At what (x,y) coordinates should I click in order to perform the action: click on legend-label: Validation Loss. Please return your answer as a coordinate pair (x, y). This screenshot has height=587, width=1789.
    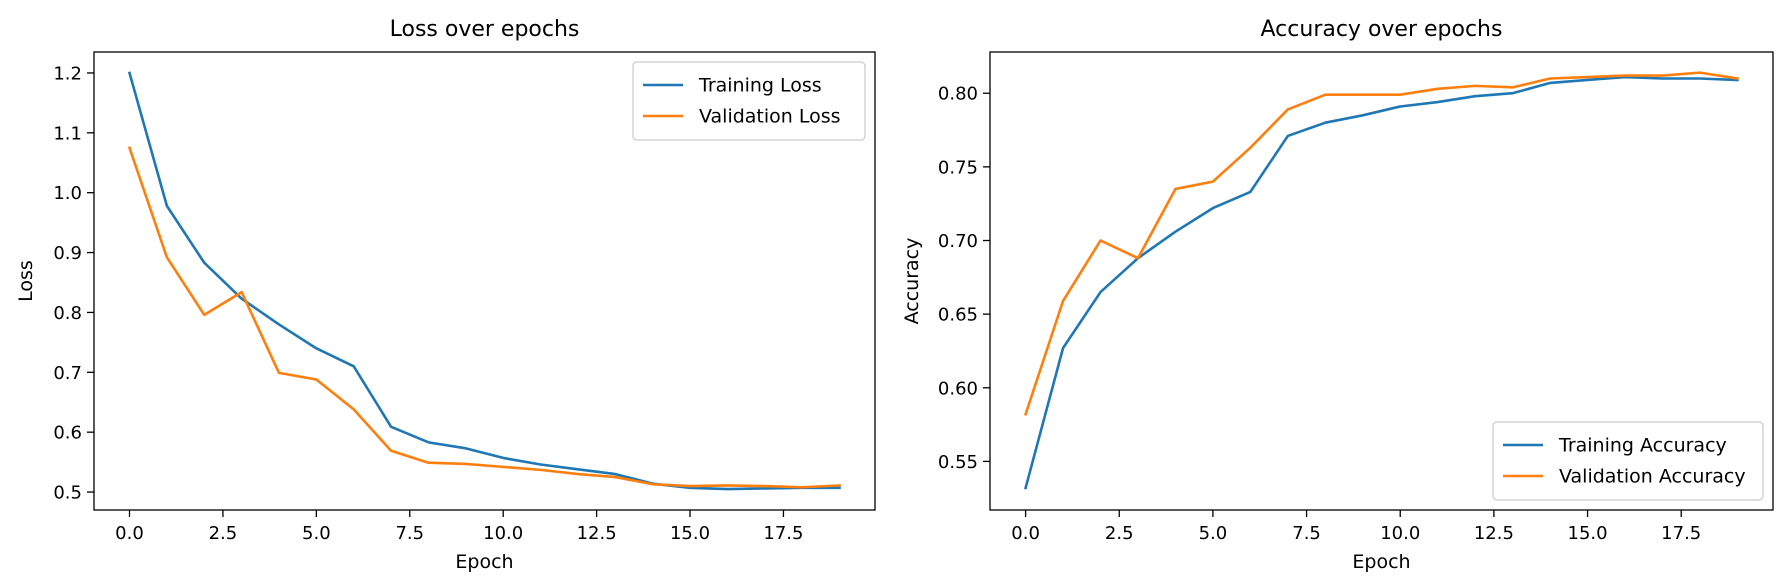
    Looking at the image, I should click on (770, 117).